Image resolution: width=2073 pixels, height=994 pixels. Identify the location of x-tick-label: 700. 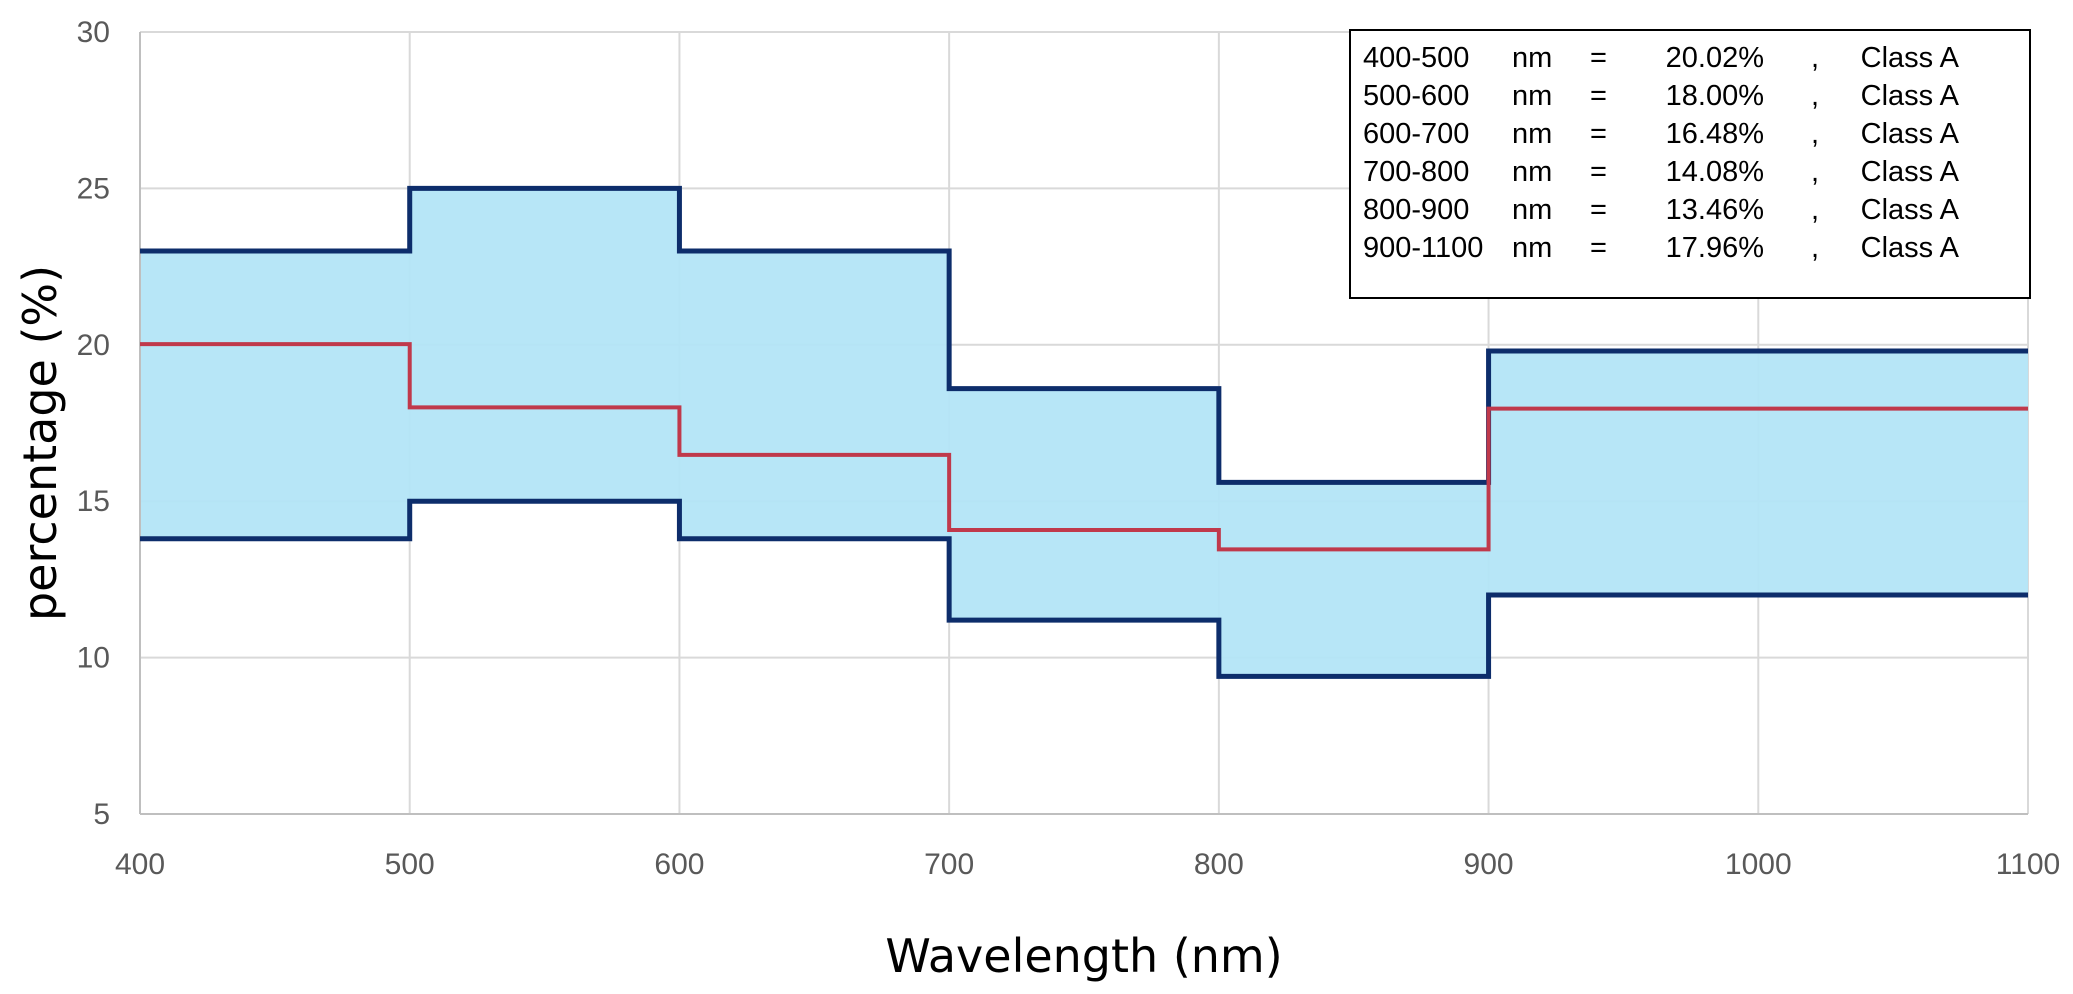
(949, 864).